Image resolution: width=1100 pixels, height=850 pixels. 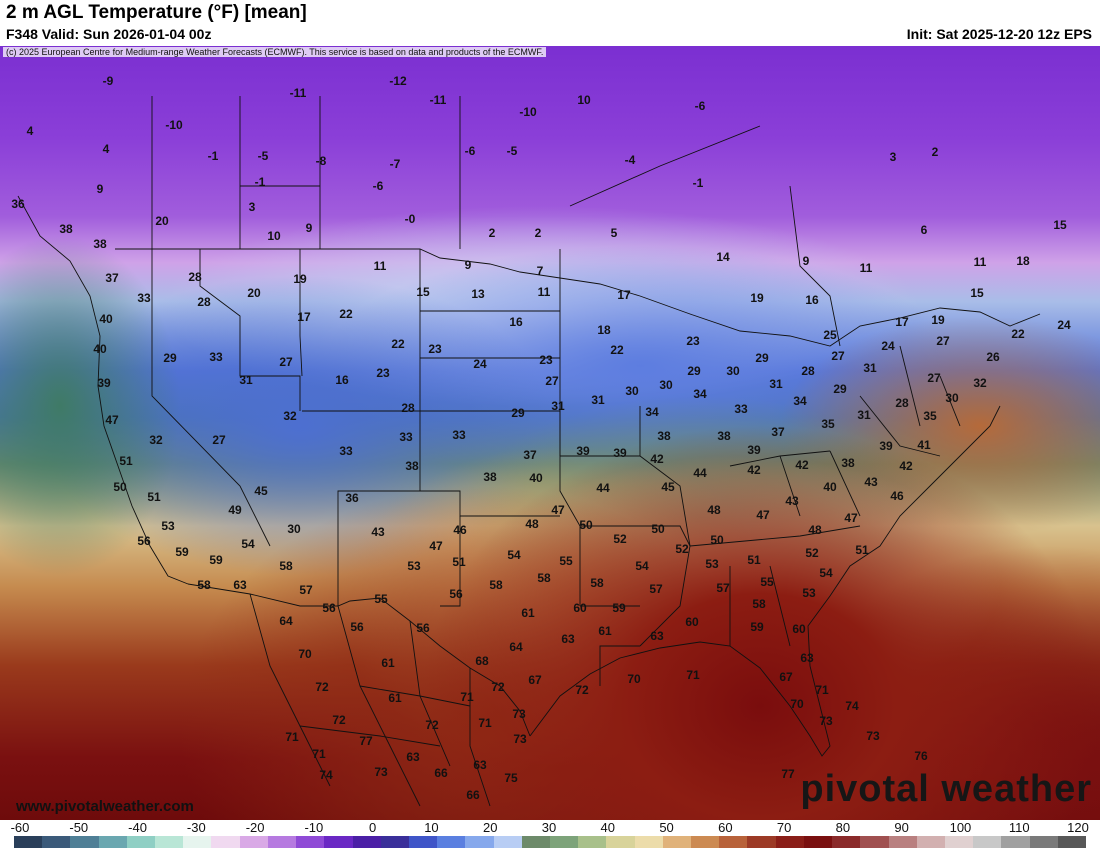 I want to click on temperature-label: 26, so click(x=992, y=357).